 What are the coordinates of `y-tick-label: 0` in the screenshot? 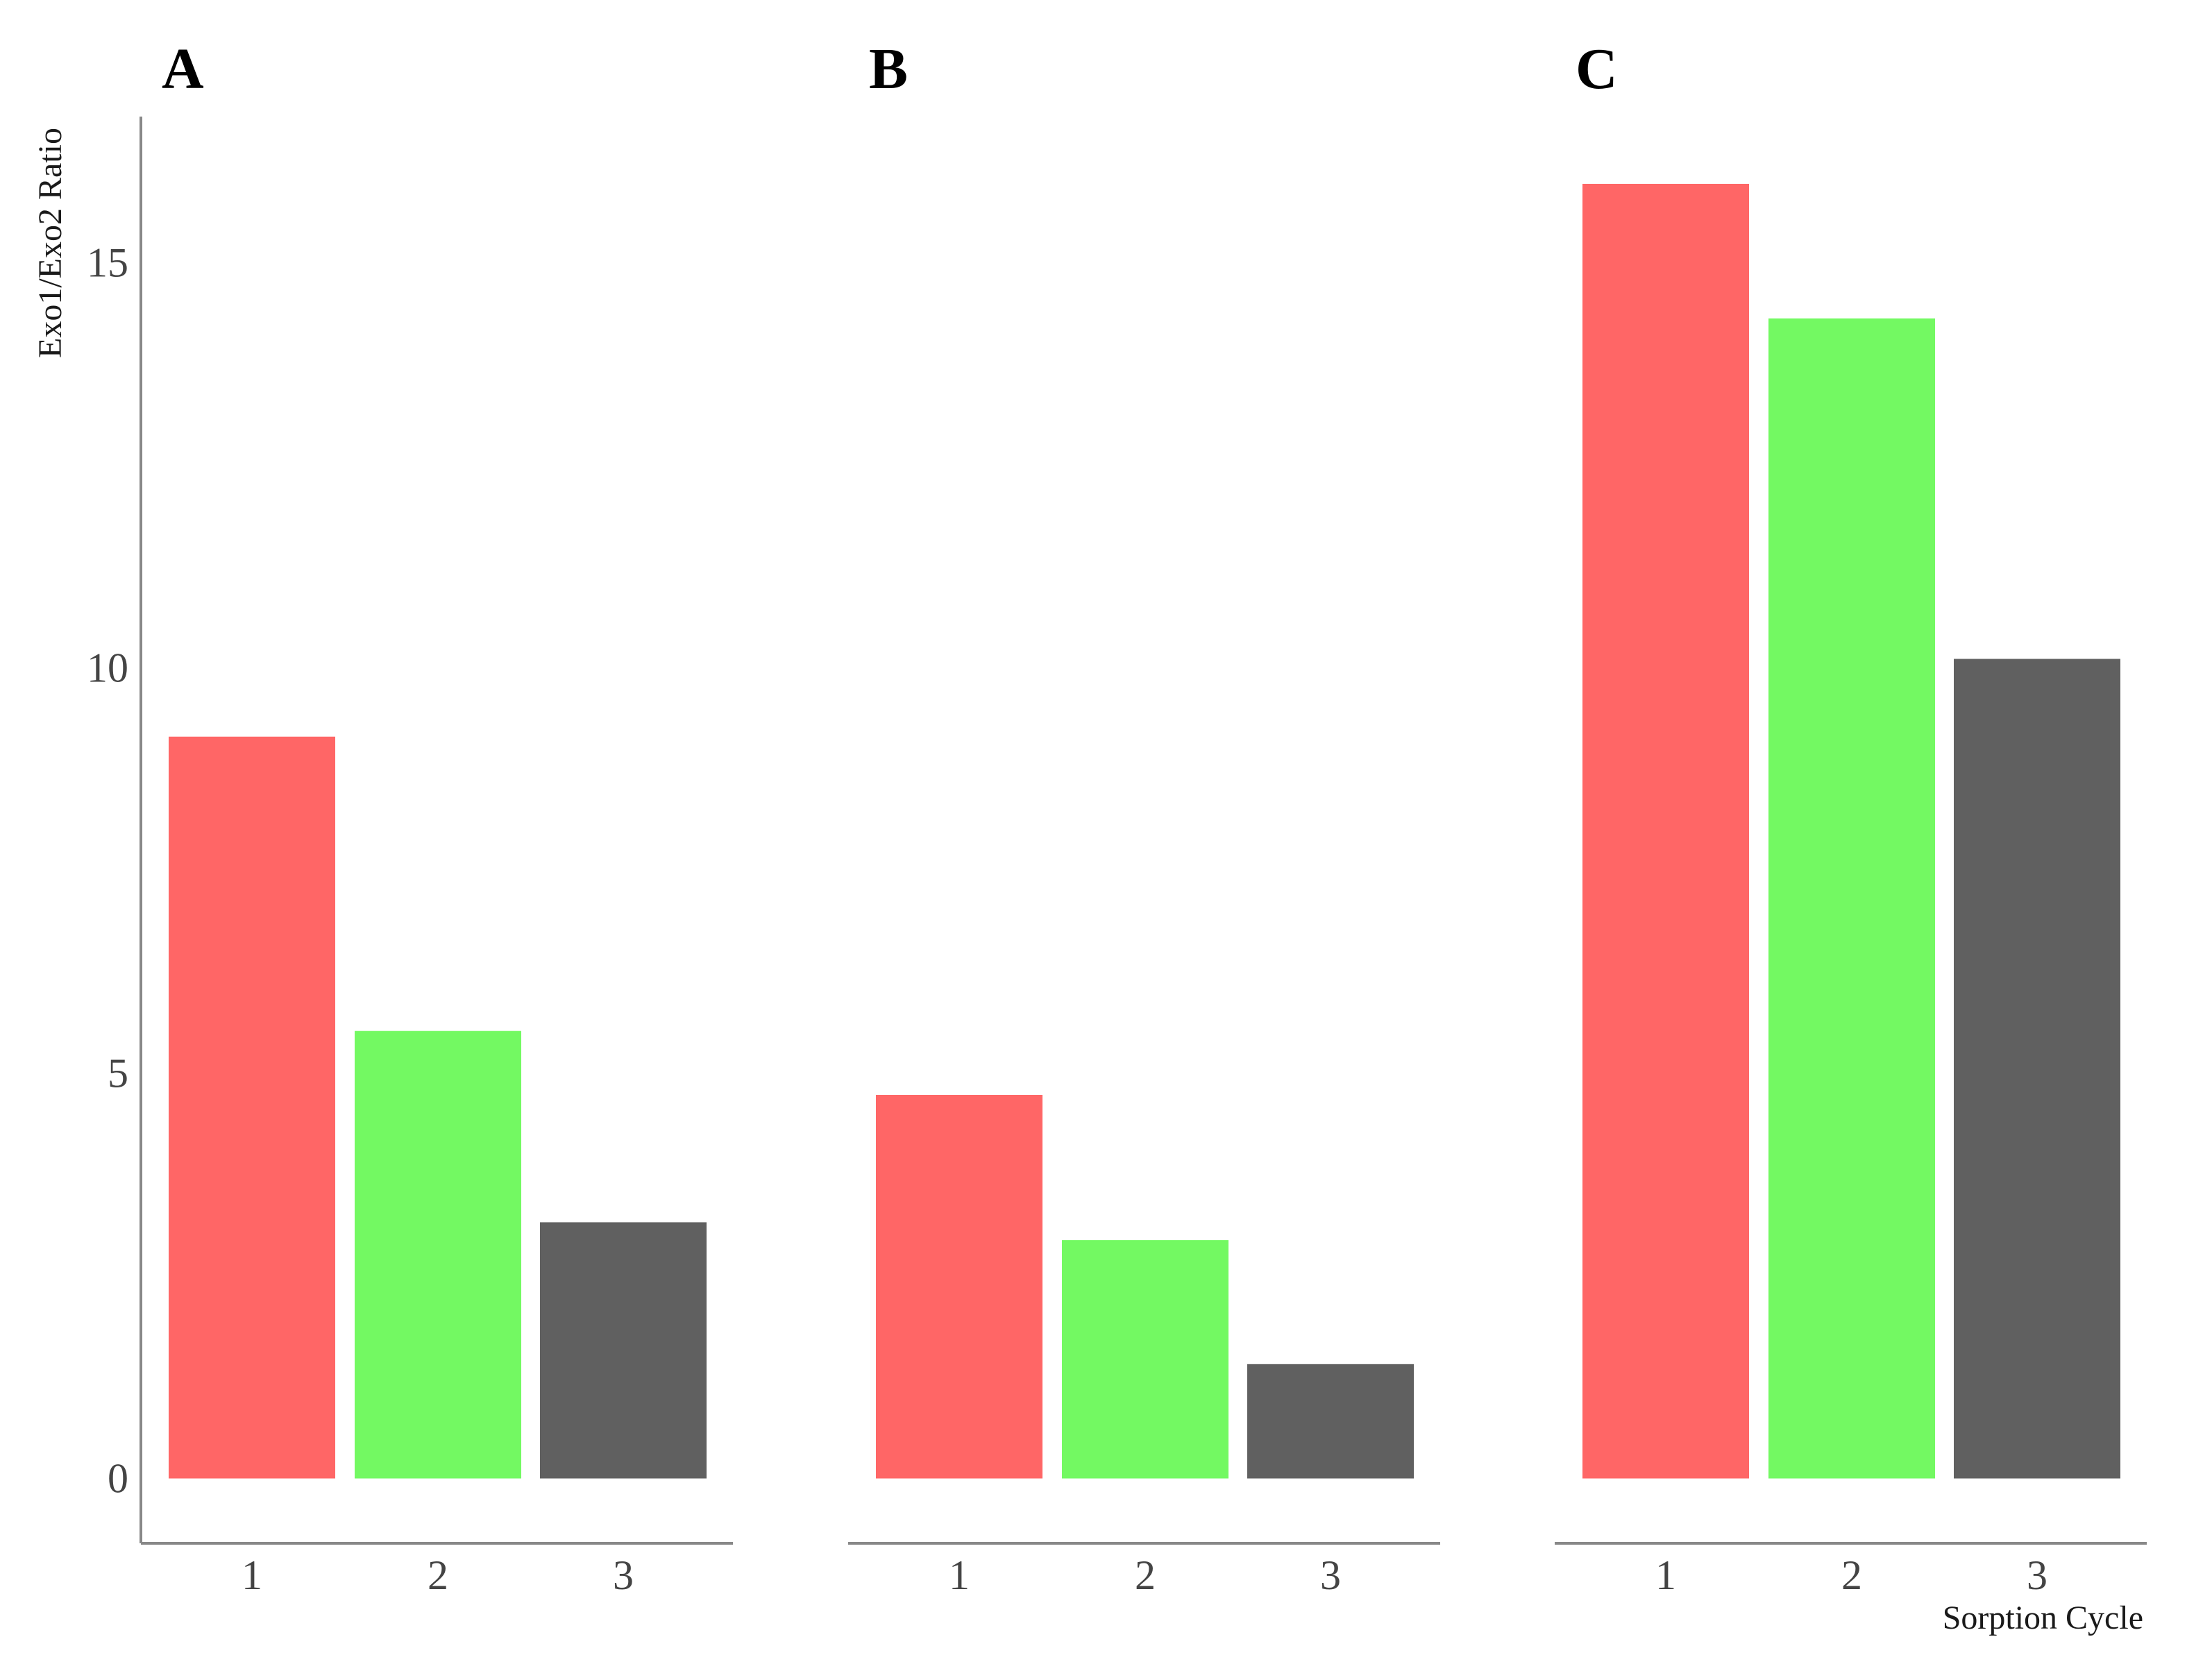 It's located at (118, 1479).